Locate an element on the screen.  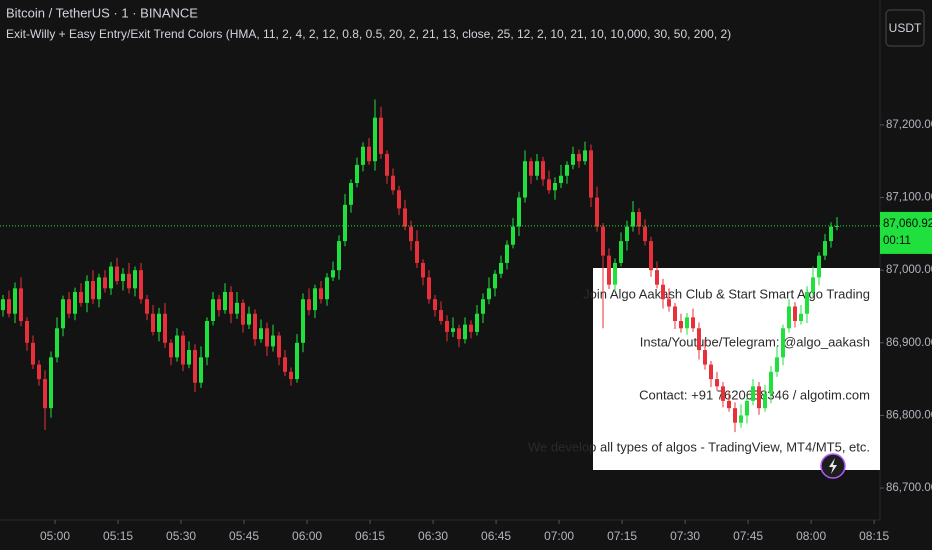
x-tick-label: 05:30 is located at coordinates (181, 536).